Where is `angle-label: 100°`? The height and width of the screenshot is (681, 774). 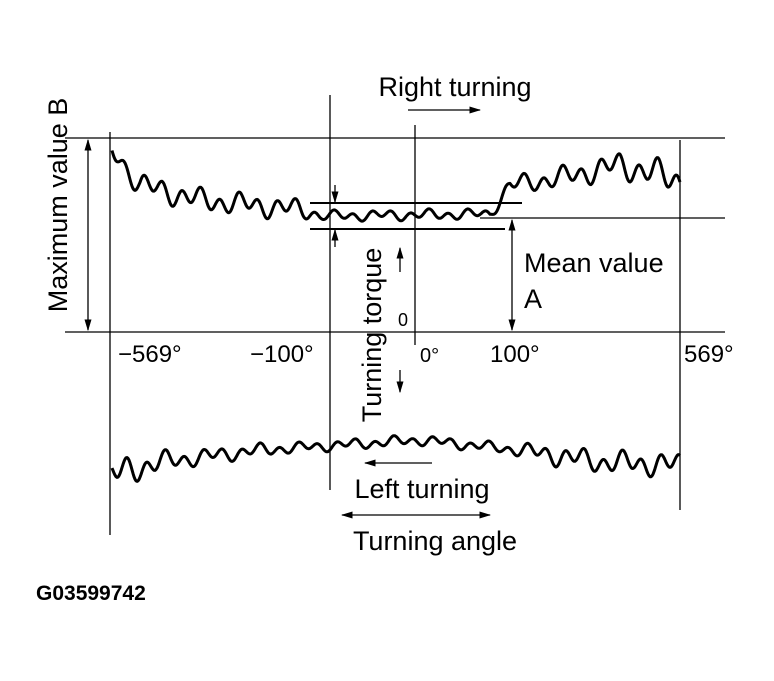
angle-label: 100° is located at coordinates (515, 354).